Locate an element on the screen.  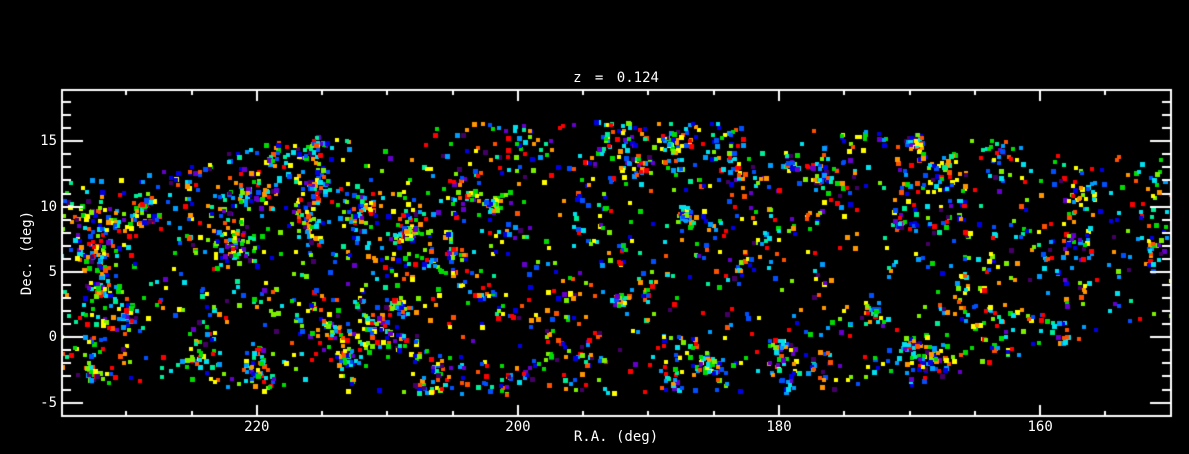
x-tick-label: 160 is located at coordinates (1040, 427).